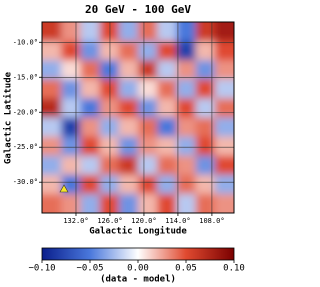 Image resolution: width=320 pixels, height=287 pixels. I want to click on x-tick-label: 120.0°, so click(143, 221).